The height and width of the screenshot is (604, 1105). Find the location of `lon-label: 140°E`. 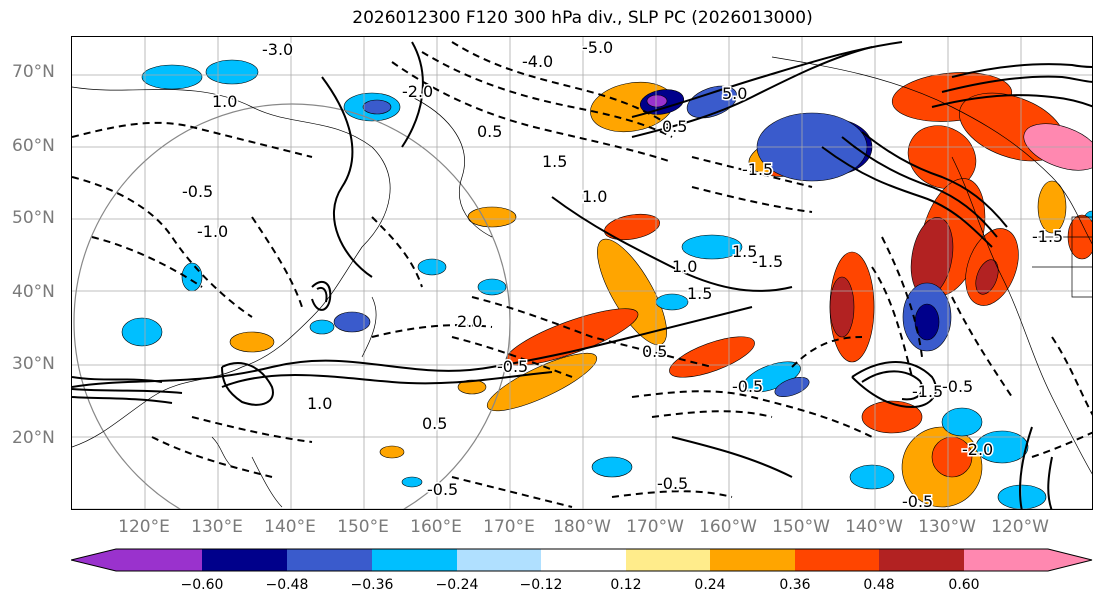

lon-label: 140°E is located at coordinates (290, 527).